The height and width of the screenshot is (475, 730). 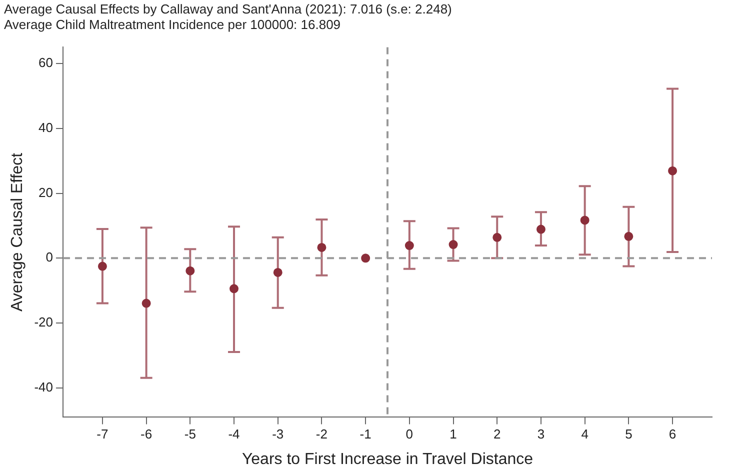 I want to click on x-tick-label: -1, so click(x=366, y=434).